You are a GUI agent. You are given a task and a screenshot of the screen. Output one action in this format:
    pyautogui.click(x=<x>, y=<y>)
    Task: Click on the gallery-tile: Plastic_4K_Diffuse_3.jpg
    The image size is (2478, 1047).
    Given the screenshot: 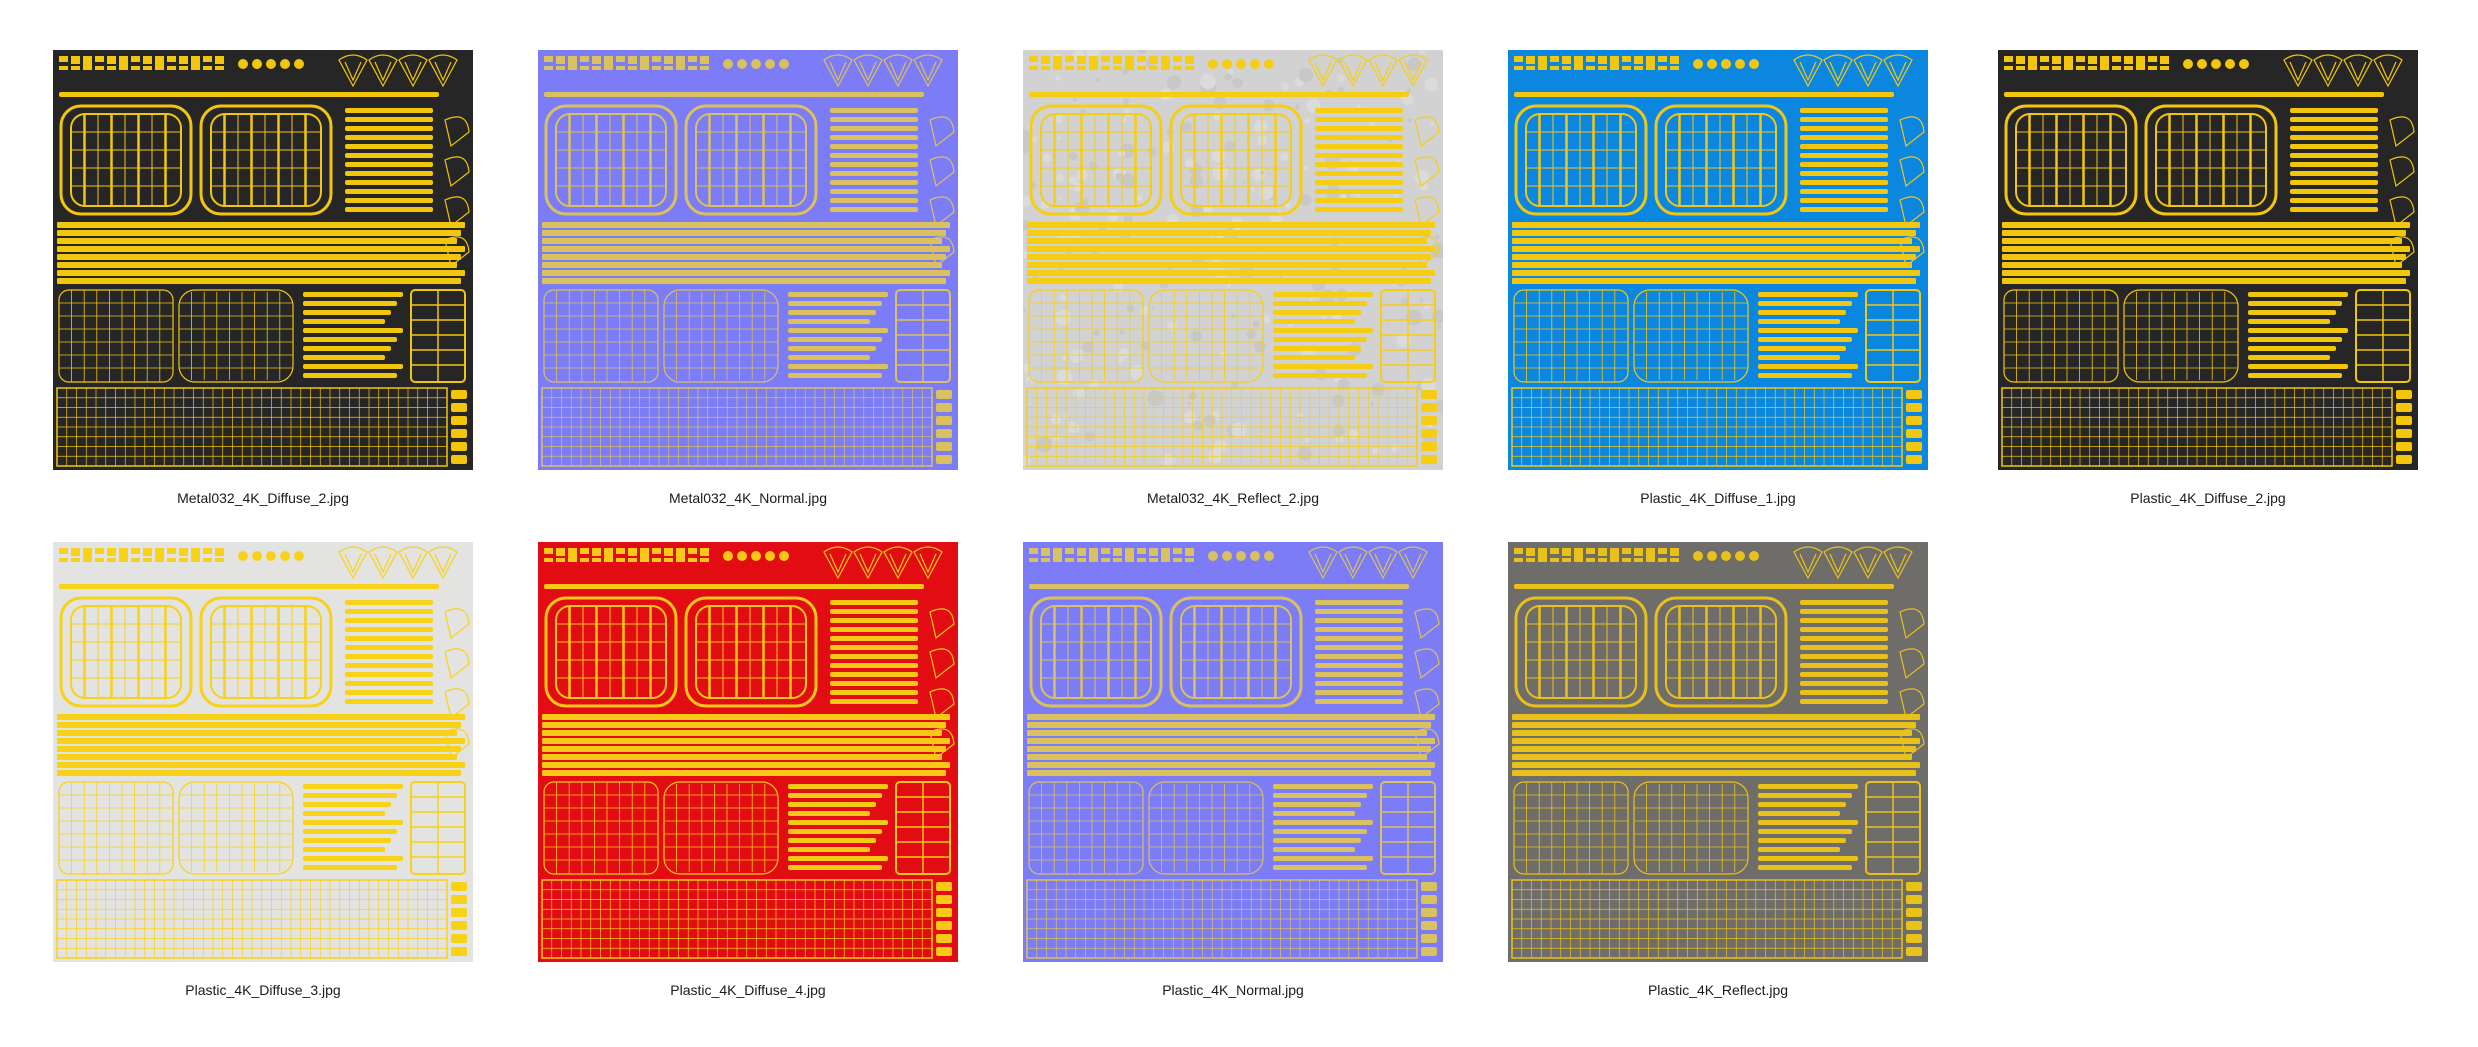 What is the action you would take?
    pyautogui.click(x=263, y=770)
    